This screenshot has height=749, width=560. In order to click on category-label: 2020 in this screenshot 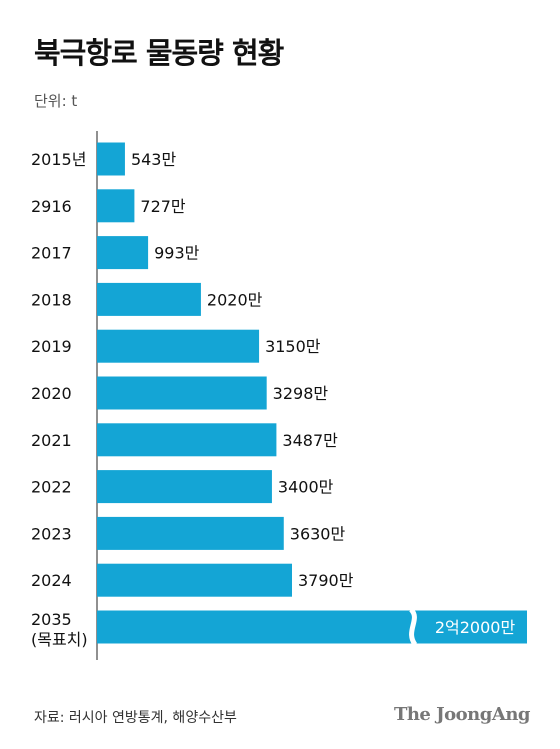, I will do `click(51, 393)`.